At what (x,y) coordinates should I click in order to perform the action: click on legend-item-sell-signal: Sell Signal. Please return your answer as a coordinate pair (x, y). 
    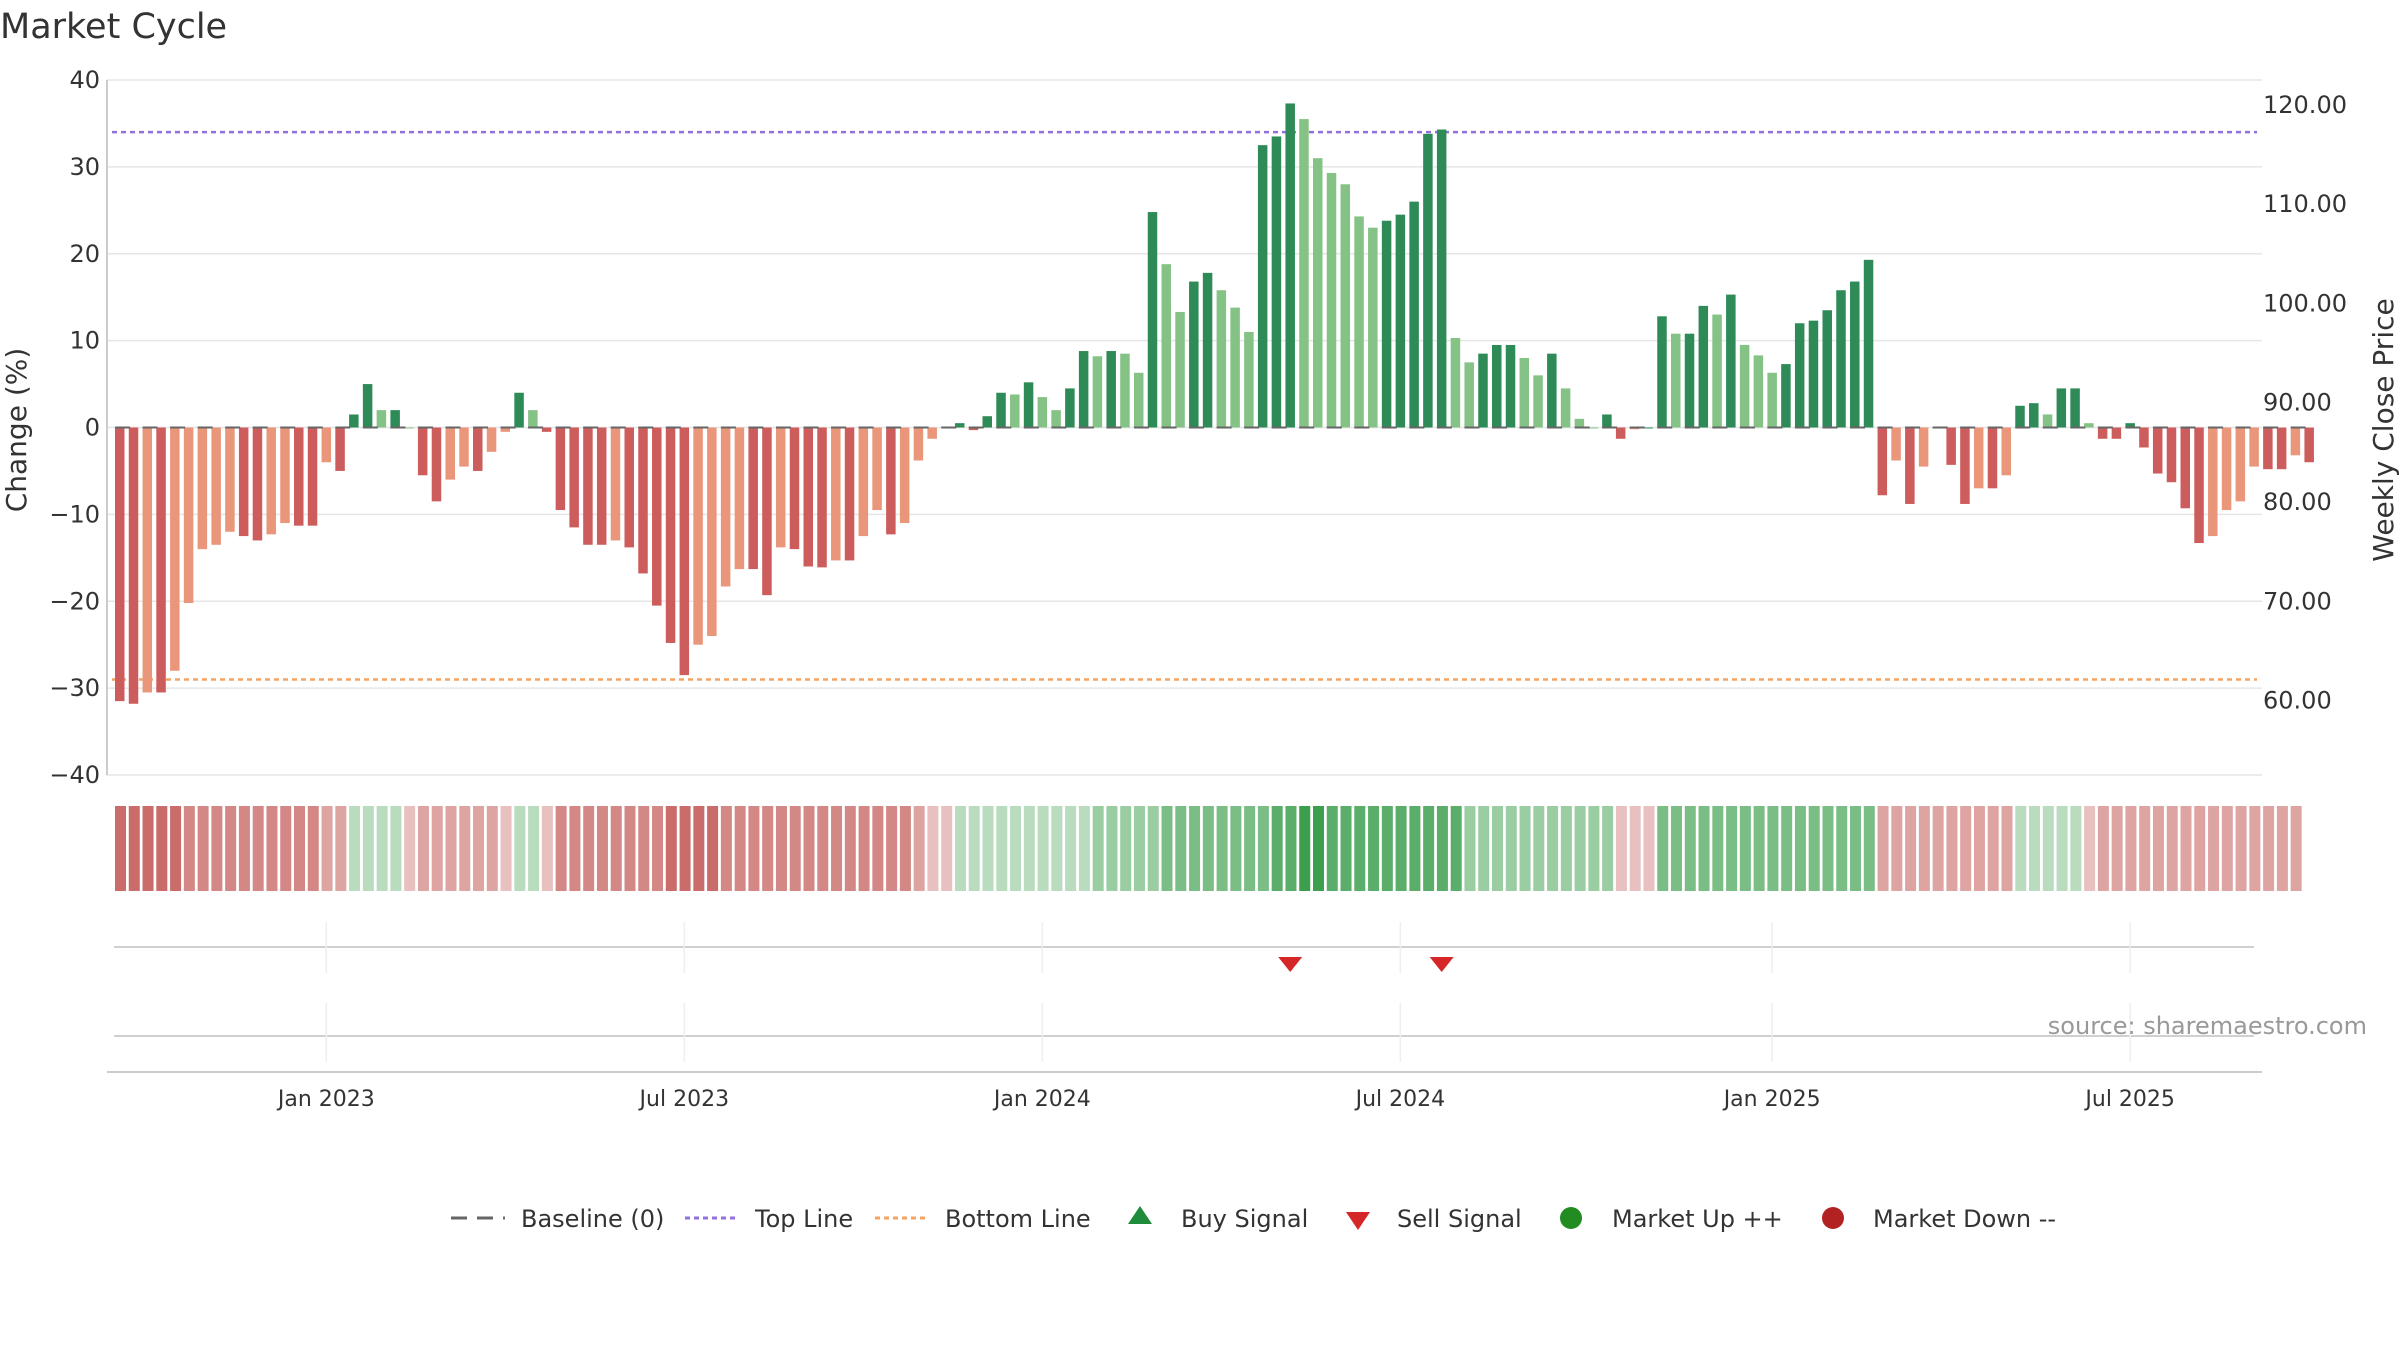
    Looking at the image, I should click on (1434, 1219).